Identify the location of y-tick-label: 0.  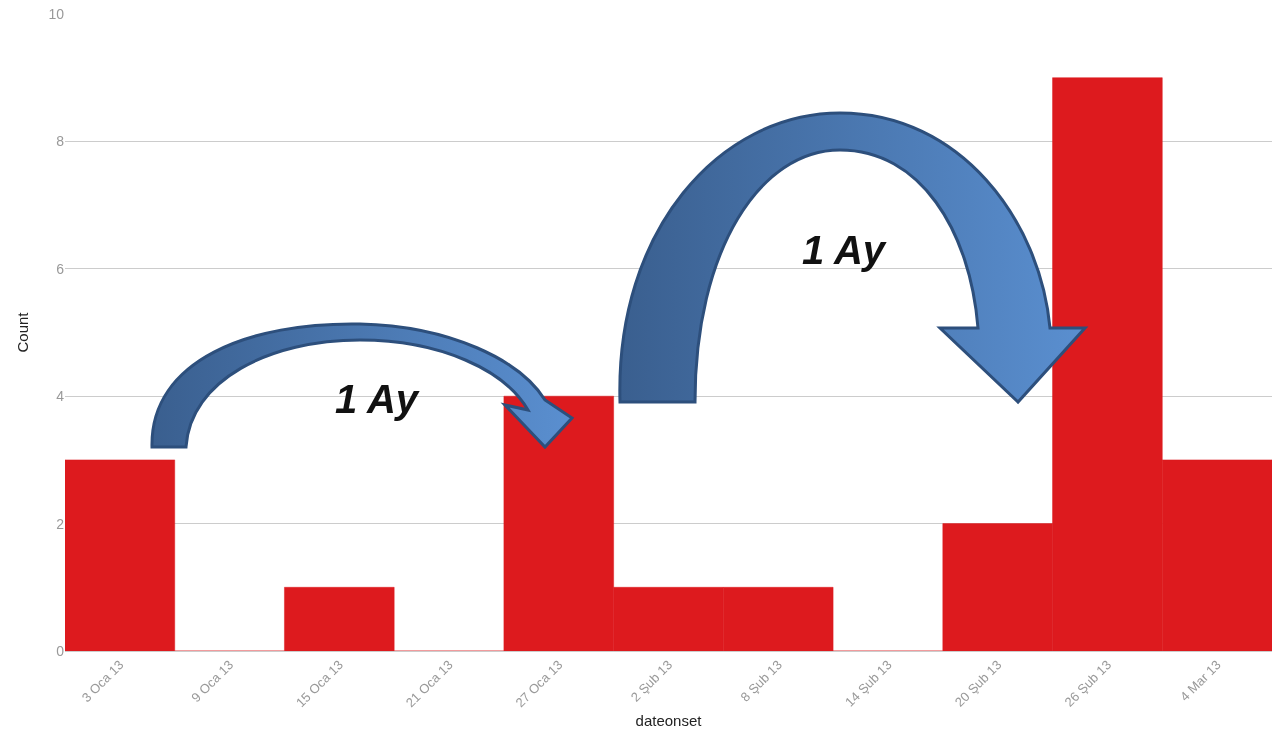
(60, 650).